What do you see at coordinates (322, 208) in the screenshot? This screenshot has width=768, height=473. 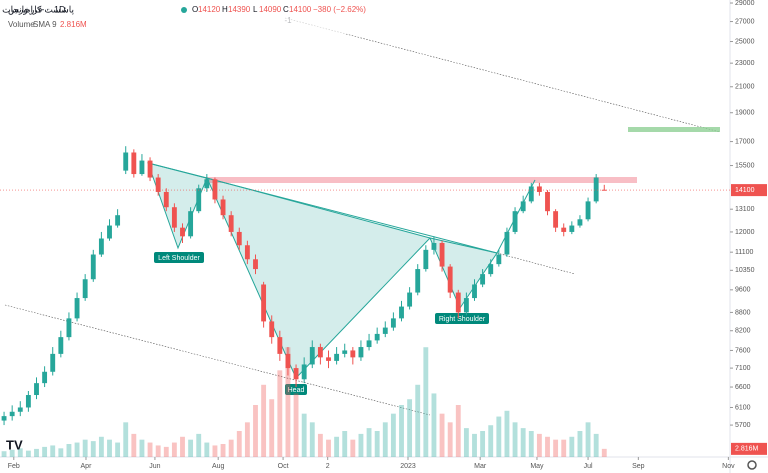 I see `neckline` at bounding box center [322, 208].